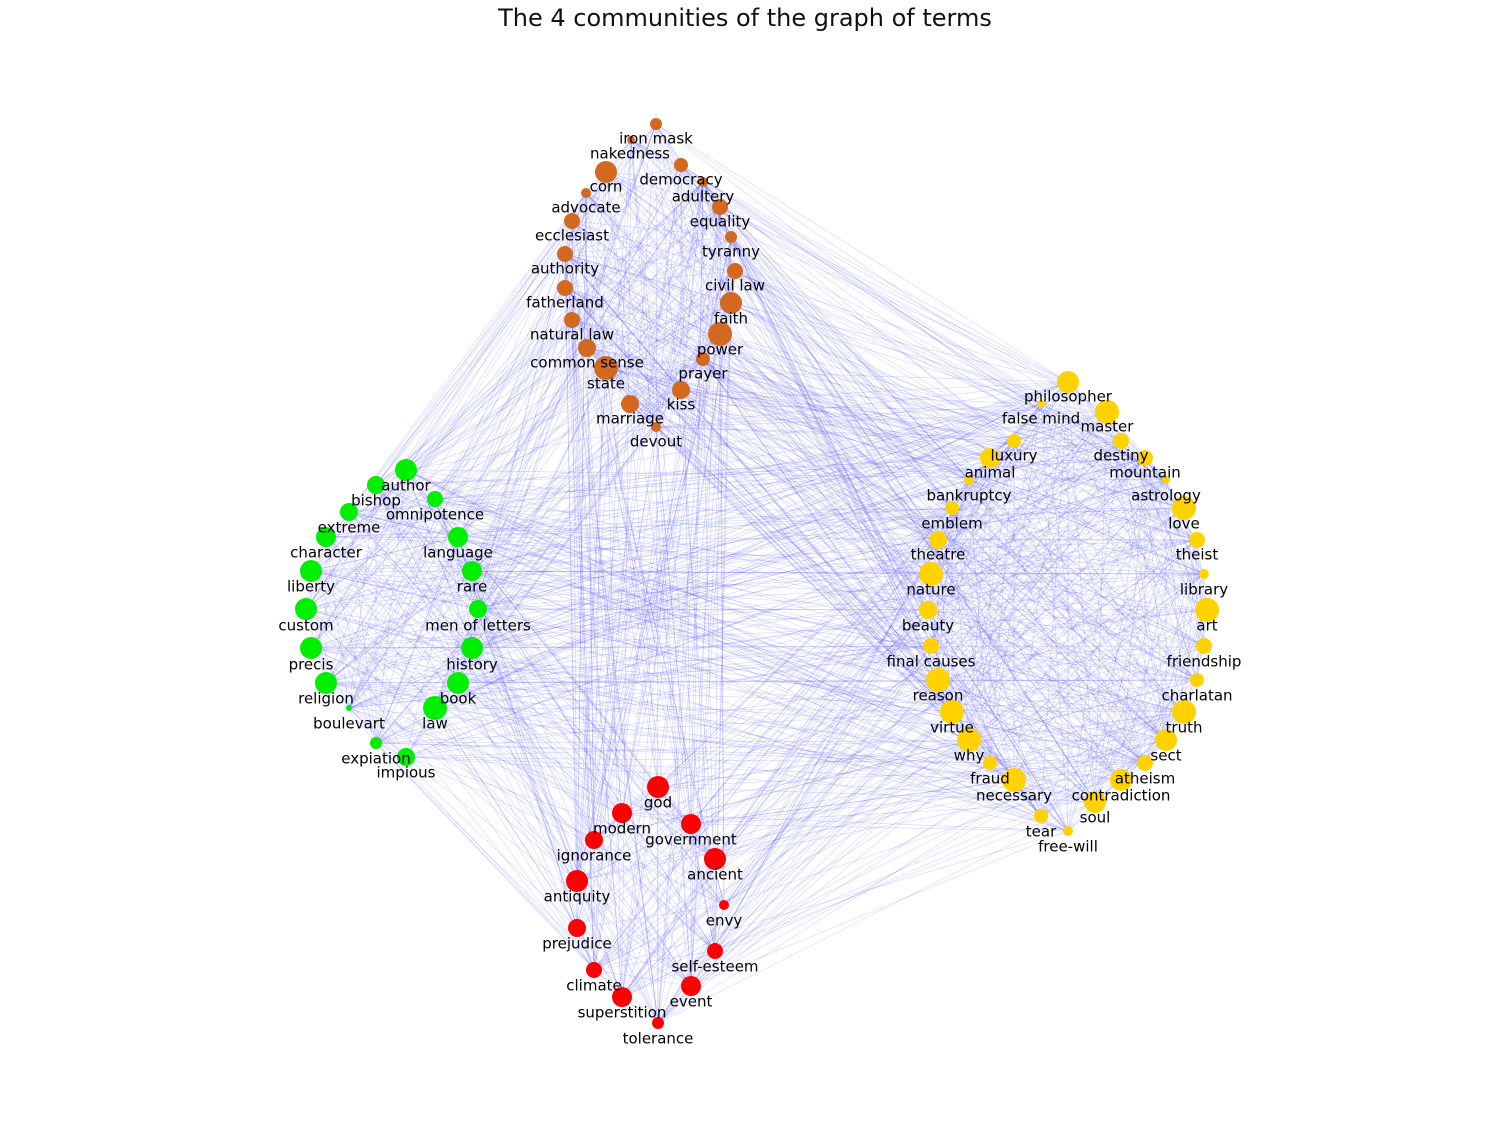  I want to click on node-envy, so click(724, 905).